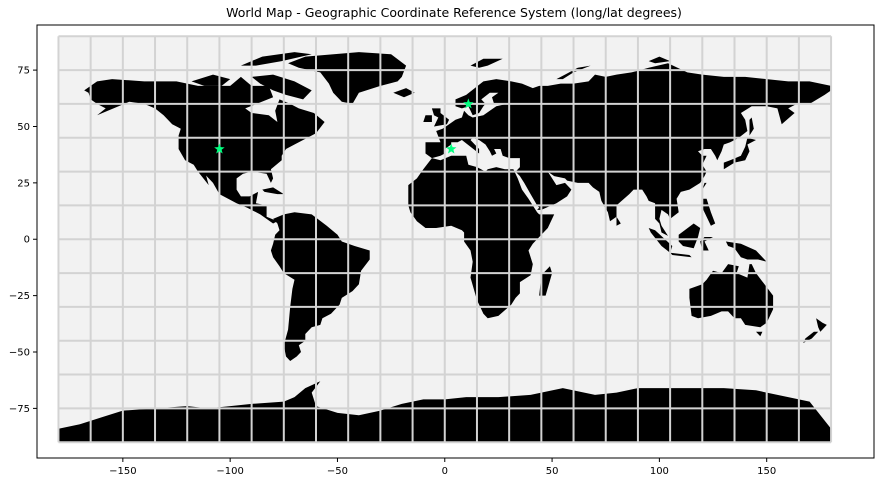  What do you see at coordinates (23, 71) in the screenshot?
I see `y-tick-label: 75` at bounding box center [23, 71].